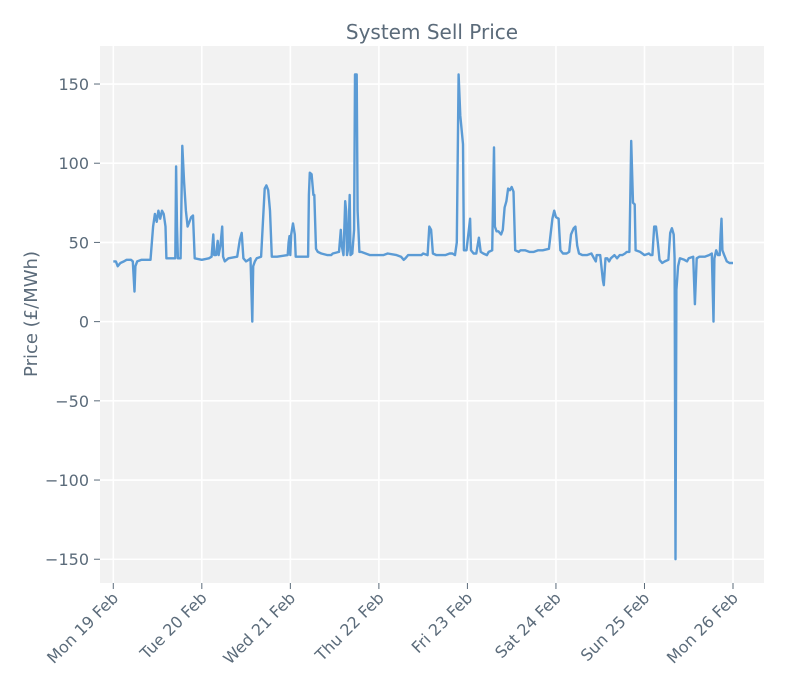 The width and height of the screenshot is (800, 700). Describe the element at coordinates (82, 627) in the screenshot. I see `x-tick-label: Mon 19 Feb` at that location.